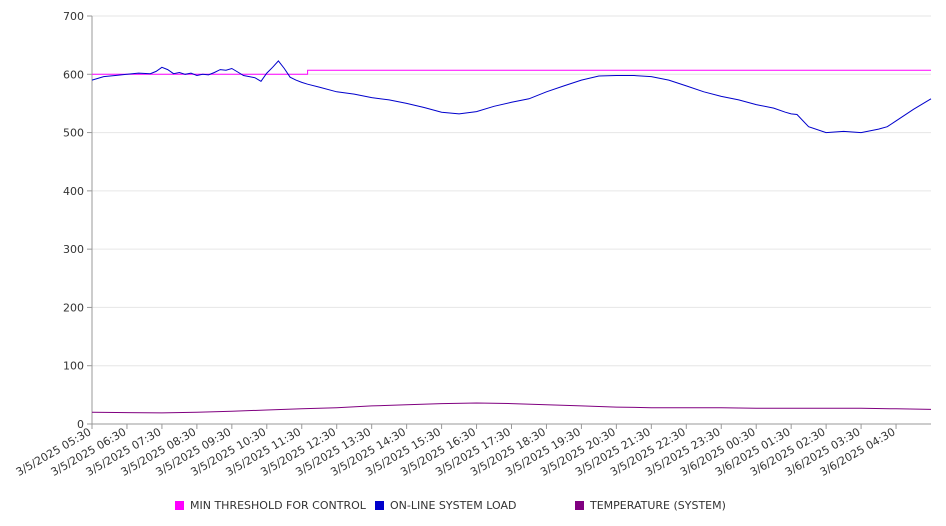 The width and height of the screenshot is (946, 526). I want to click on y-tick-label: 200, so click(73, 307).